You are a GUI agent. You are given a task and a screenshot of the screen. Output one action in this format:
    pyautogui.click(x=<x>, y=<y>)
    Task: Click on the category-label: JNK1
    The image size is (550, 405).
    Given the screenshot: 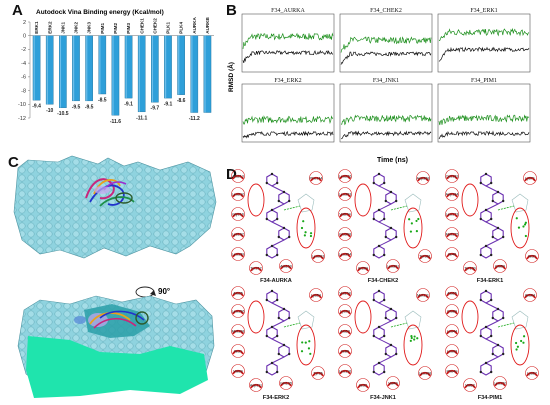 What is the action you would take?
    pyautogui.click(x=62, y=28)
    